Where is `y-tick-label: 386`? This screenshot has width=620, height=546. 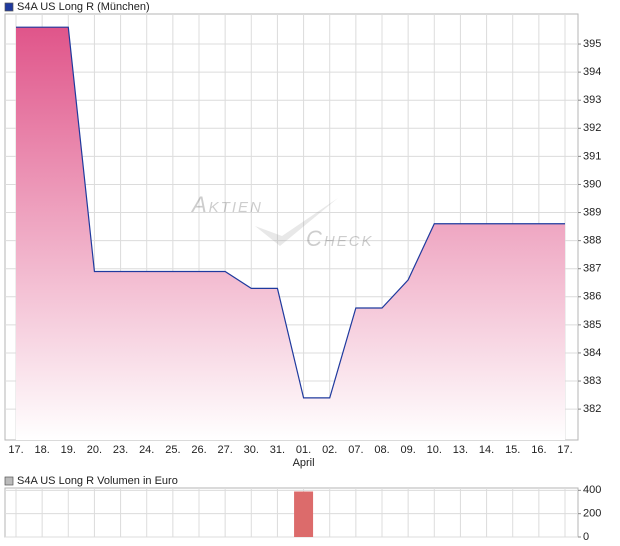 y-tick-label: 386 is located at coordinates (592, 297).